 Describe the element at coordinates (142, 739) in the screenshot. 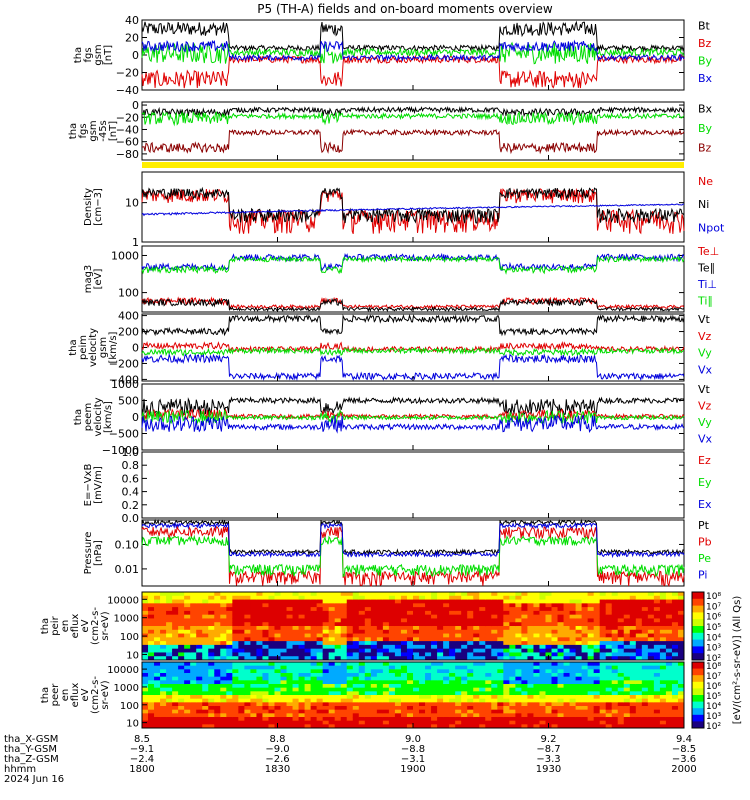

I see `xaxis-value: 8.5` at that location.